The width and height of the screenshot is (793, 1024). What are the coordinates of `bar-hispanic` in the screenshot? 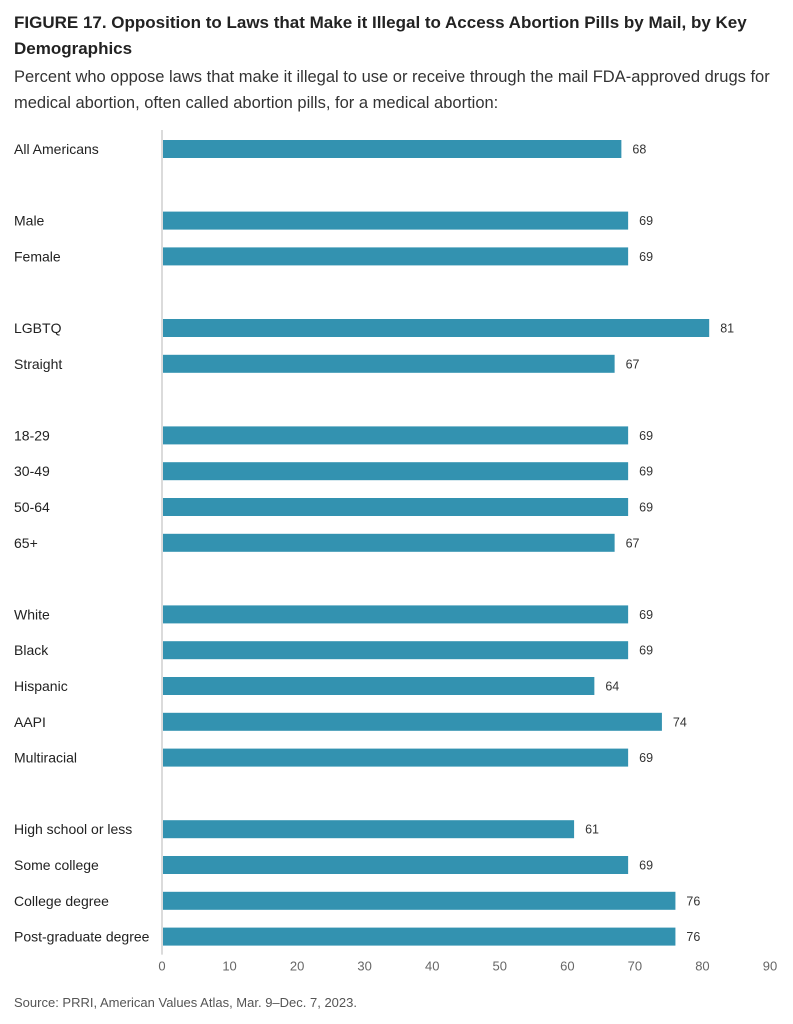 It's located at (379, 686).